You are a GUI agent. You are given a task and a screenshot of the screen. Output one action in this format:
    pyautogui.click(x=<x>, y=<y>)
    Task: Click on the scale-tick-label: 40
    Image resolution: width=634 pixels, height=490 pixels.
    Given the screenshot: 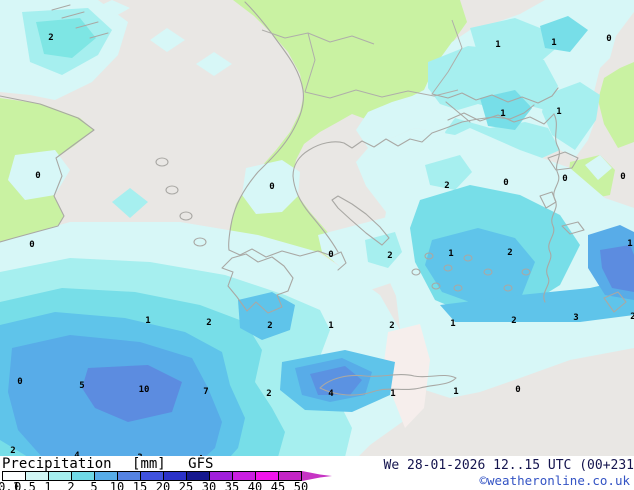 What is the action you would take?
    pyautogui.click(x=255, y=485)
    